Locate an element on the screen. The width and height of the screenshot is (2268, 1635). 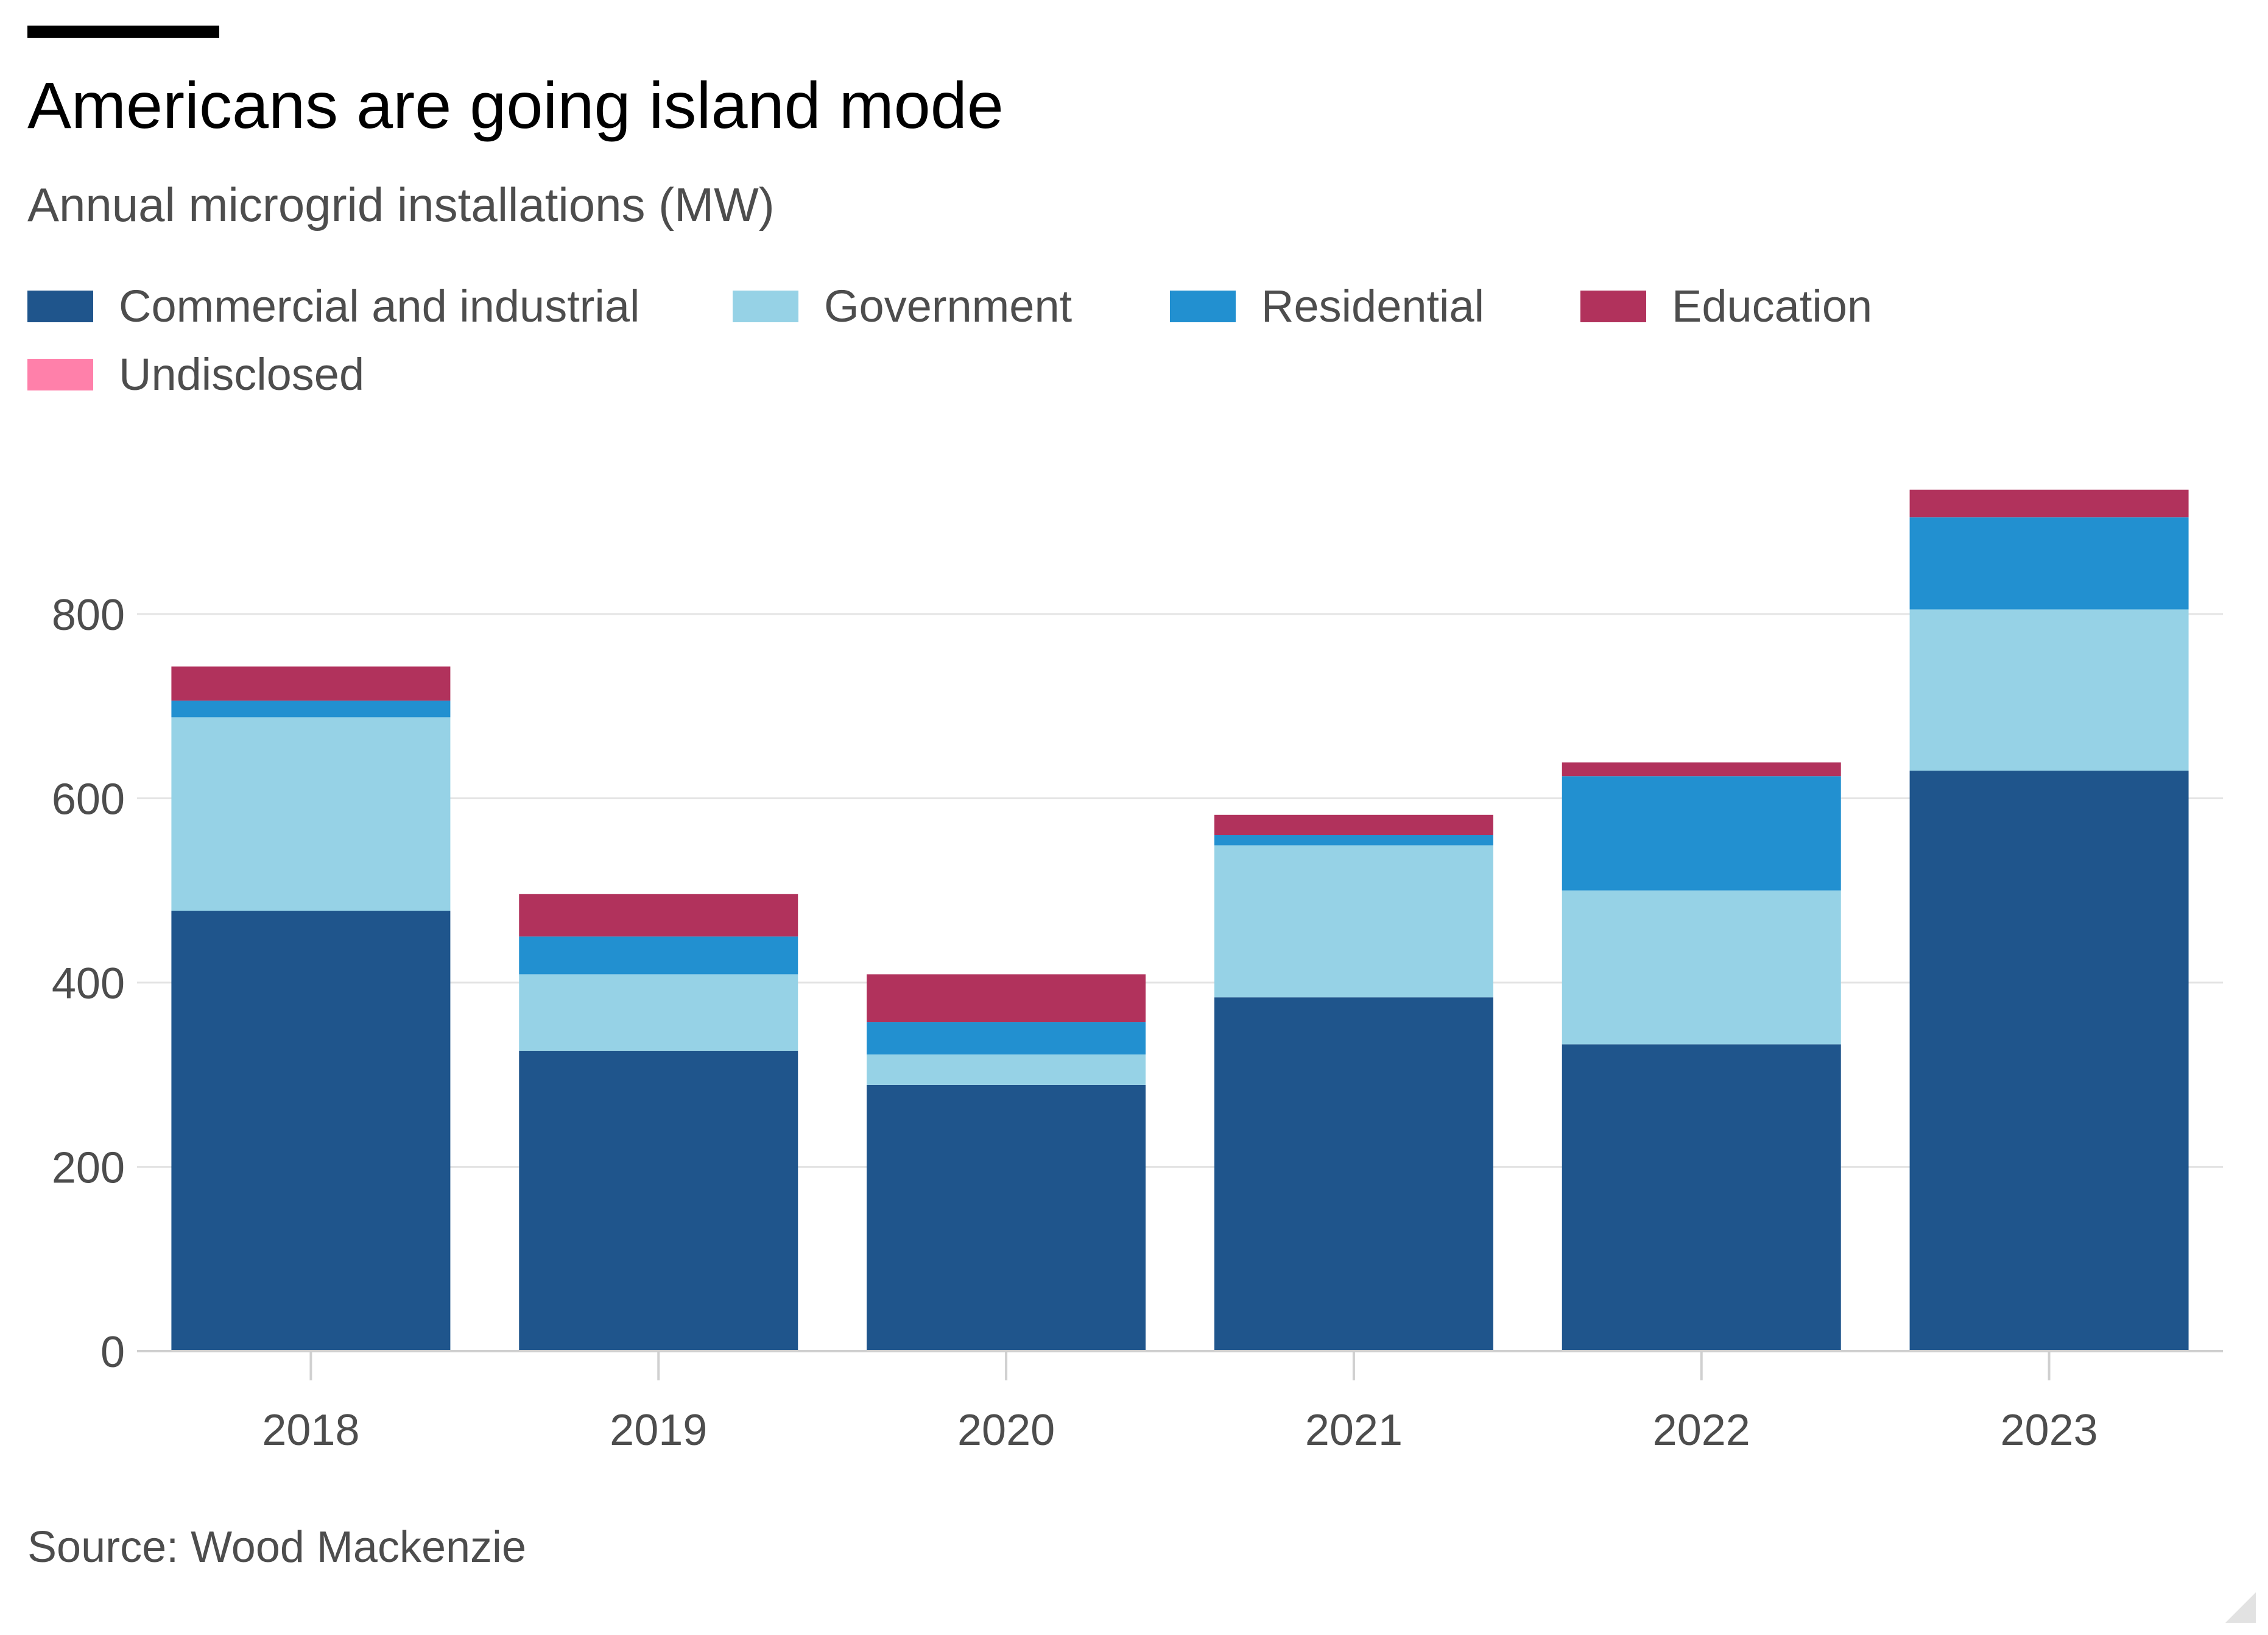
chart-subtitle: Annual microgrid installations (MW) is located at coordinates (401, 204).